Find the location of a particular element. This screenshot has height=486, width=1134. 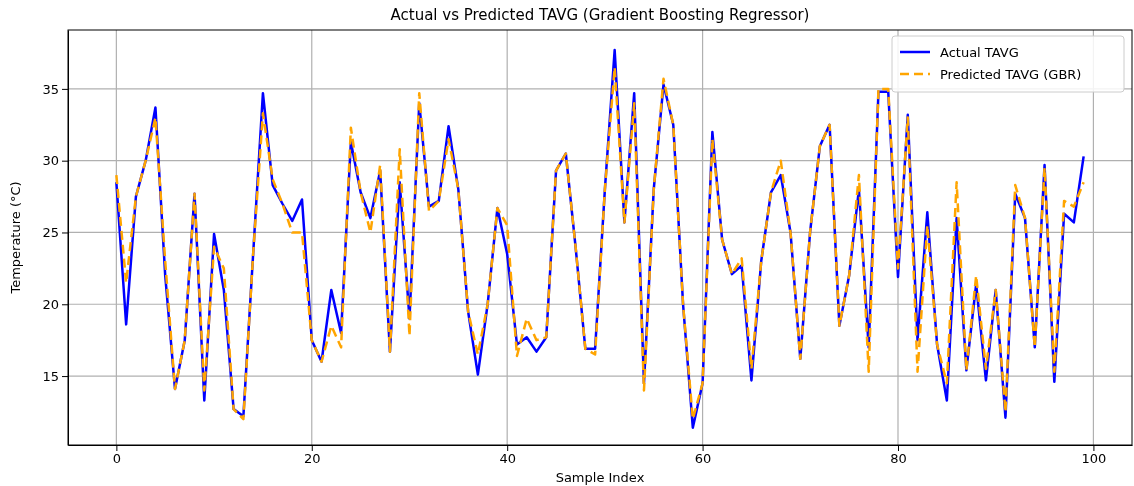

y-tick-label: 25 is located at coordinates (50, 233).